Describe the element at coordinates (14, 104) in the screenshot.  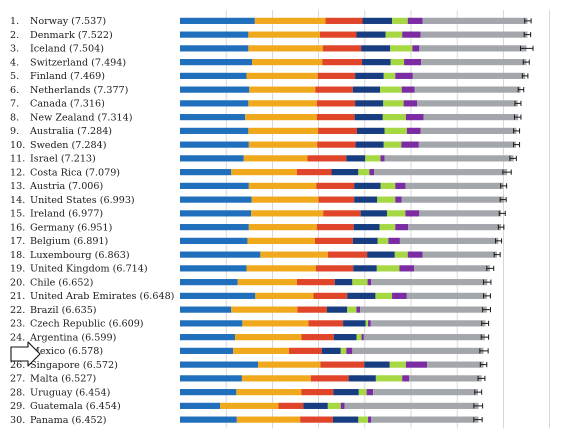
I see `rank-label: 7.` at that location.